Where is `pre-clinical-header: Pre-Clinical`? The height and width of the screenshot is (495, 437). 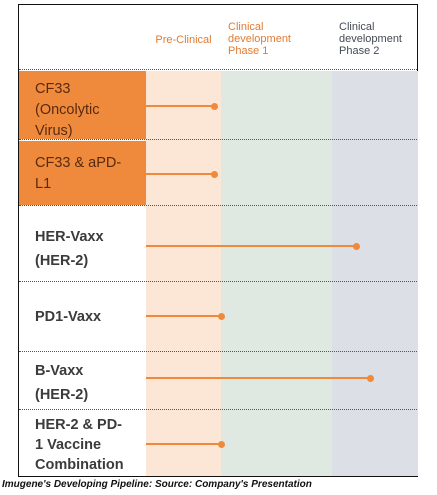
pre-clinical-header: Pre-Clinical is located at coordinates (183, 40).